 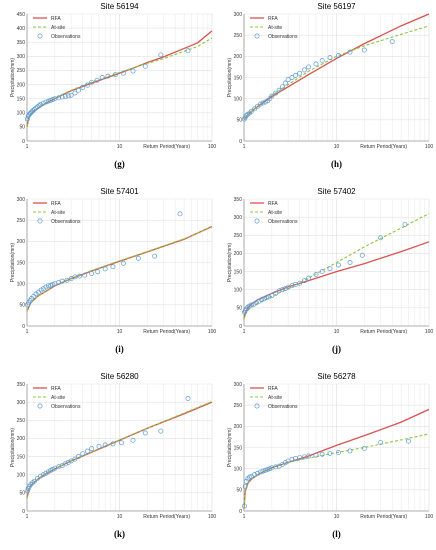 I want to click on panel-letter: (k), so click(x=119, y=534).